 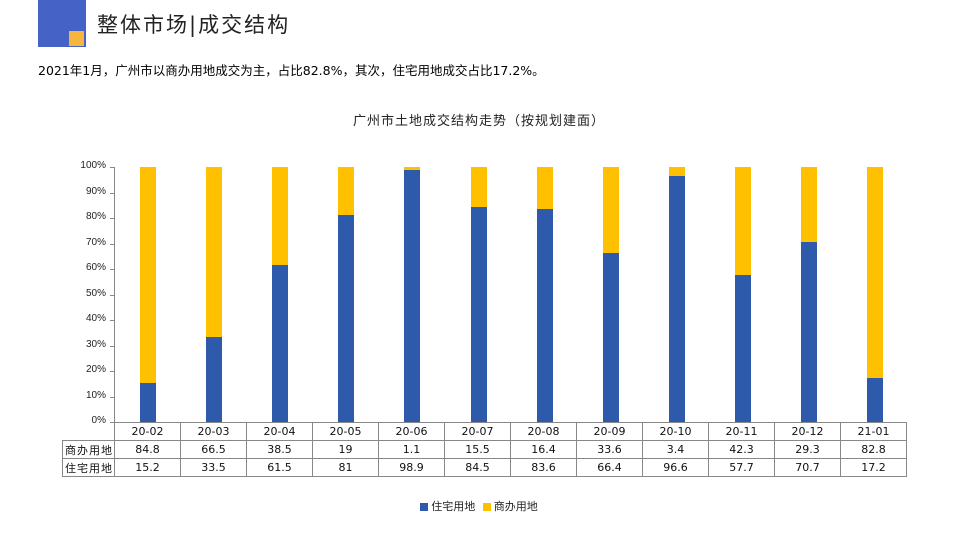 What do you see at coordinates (411, 467) in the screenshot?
I see `table-cell: 98.9` at bounding box center [411, 467].